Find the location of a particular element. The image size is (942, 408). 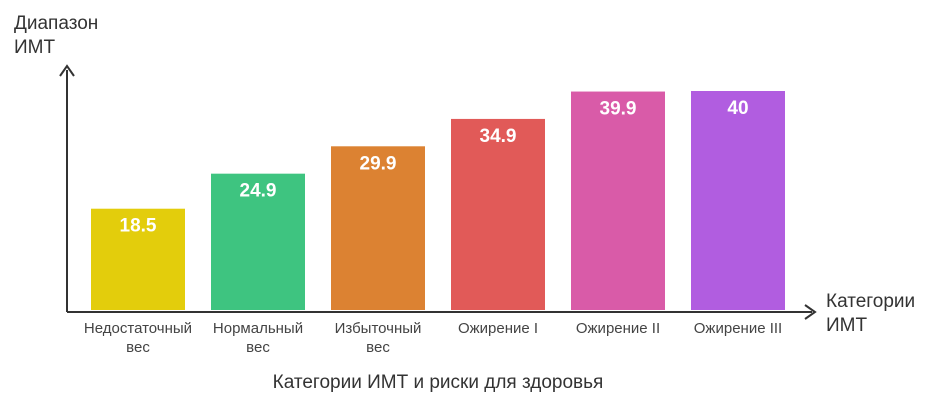

x-axis is located at coordinates (442, 312).